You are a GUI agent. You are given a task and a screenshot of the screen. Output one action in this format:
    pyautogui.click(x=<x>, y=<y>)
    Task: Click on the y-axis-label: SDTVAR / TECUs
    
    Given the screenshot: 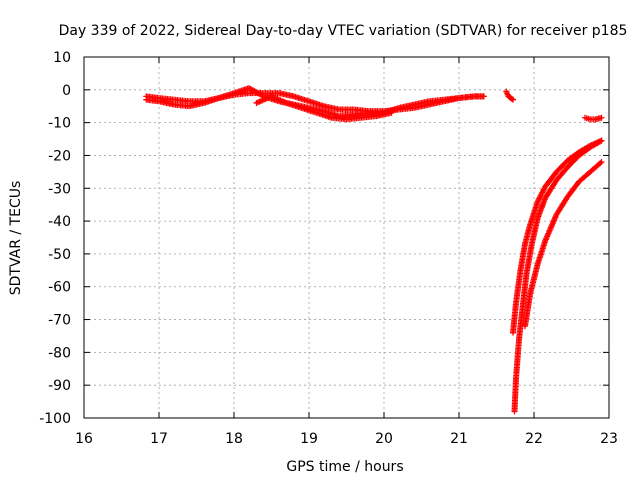 What is the action you would take?
    pyautogui.click(x=16, y=238)
    